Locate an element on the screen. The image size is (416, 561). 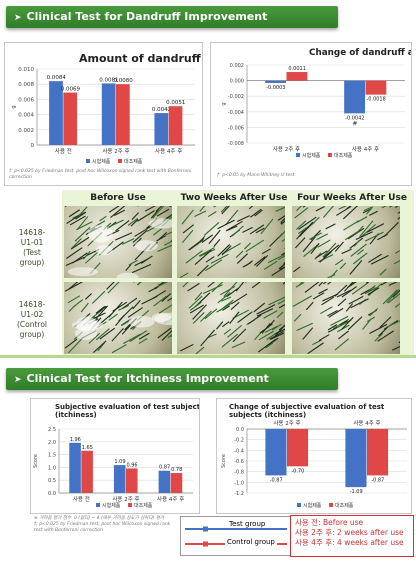
x-category-label: 사용 4주 후 is located at coordinates (366, 423).